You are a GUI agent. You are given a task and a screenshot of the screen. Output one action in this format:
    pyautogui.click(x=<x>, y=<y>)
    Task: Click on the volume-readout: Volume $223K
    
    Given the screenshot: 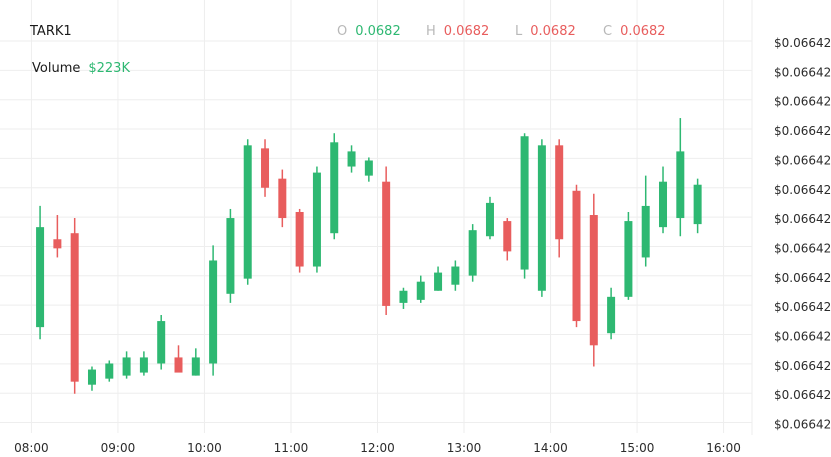 What is the action you would take?
    pyautogui.click(x=81, y=68)
    